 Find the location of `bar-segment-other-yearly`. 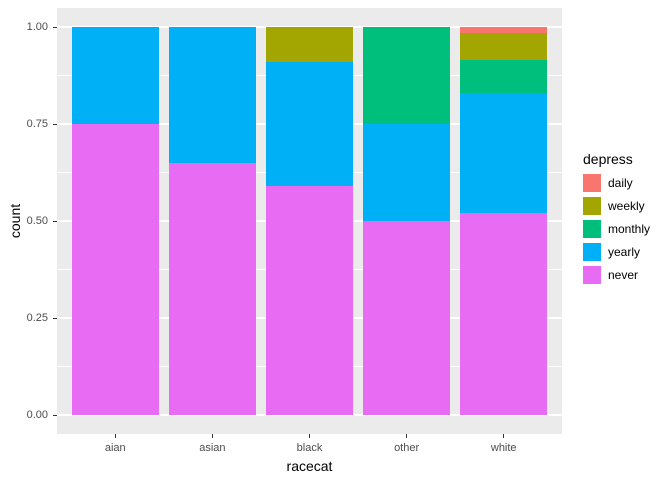

bar-segment-other-yearly is located at coordinates (406, 172).